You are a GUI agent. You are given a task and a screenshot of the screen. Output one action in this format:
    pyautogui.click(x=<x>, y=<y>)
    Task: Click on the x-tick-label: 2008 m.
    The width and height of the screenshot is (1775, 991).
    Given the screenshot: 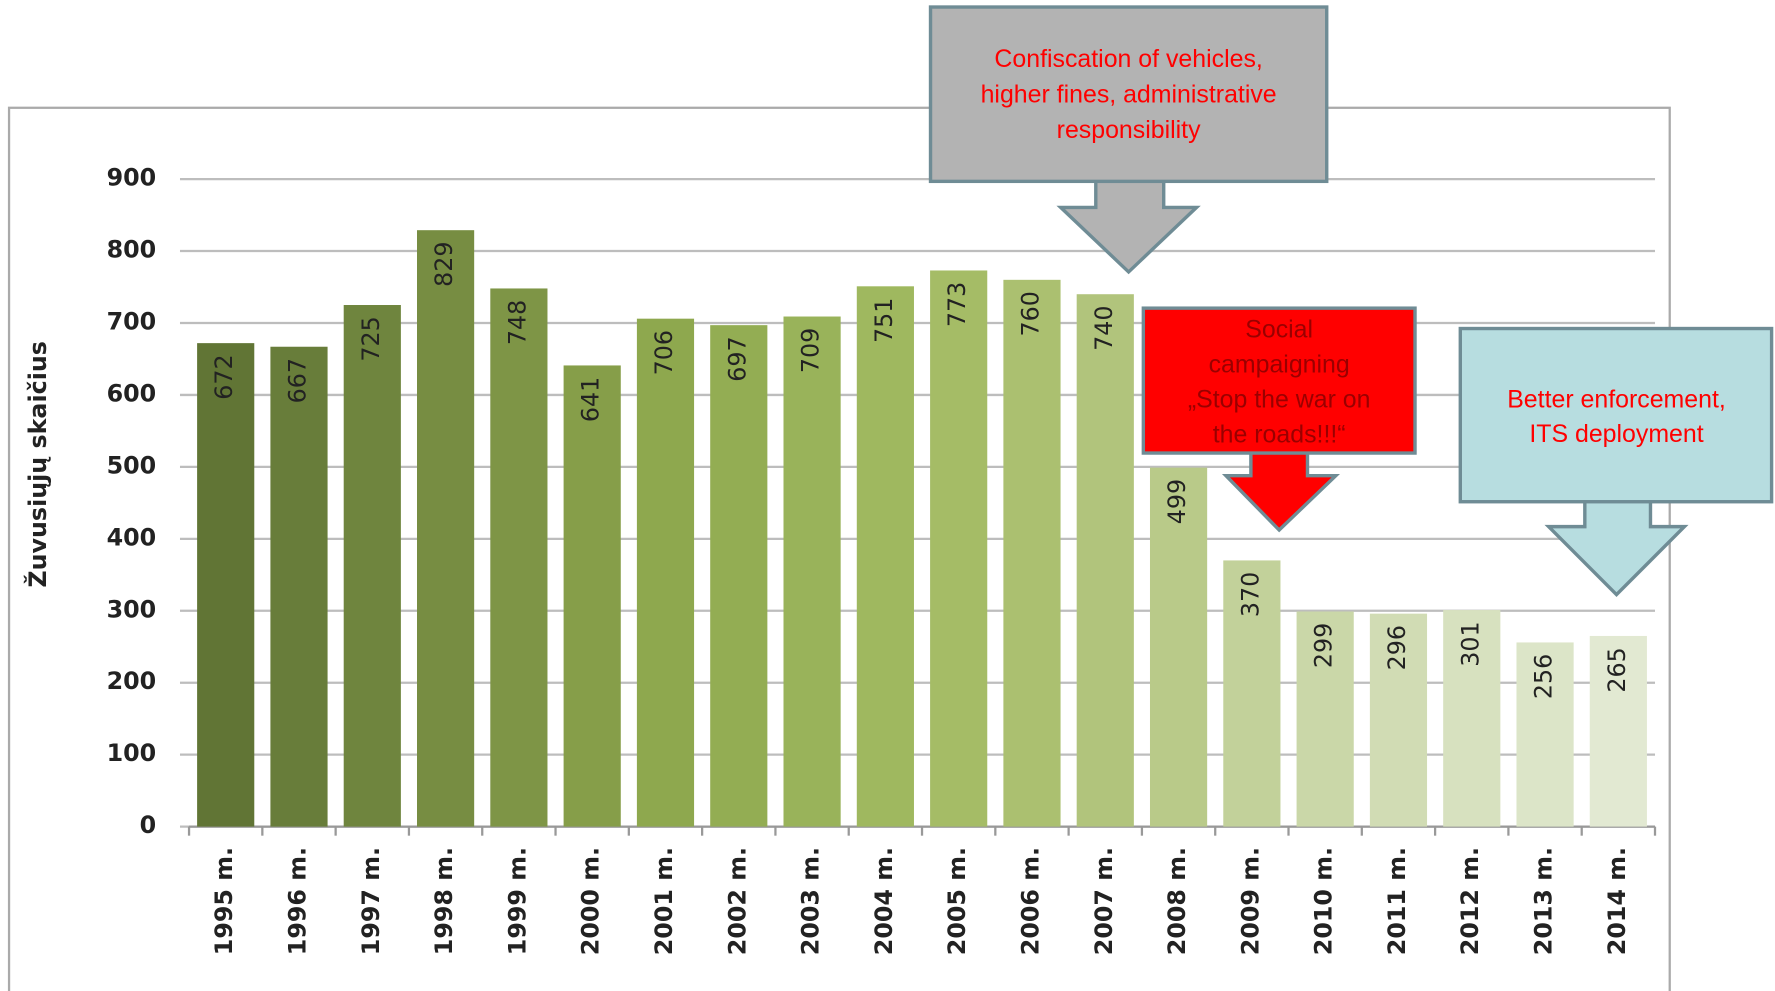 What is the action you would take?
    pyautogui.click(x=1177, y=901)
    